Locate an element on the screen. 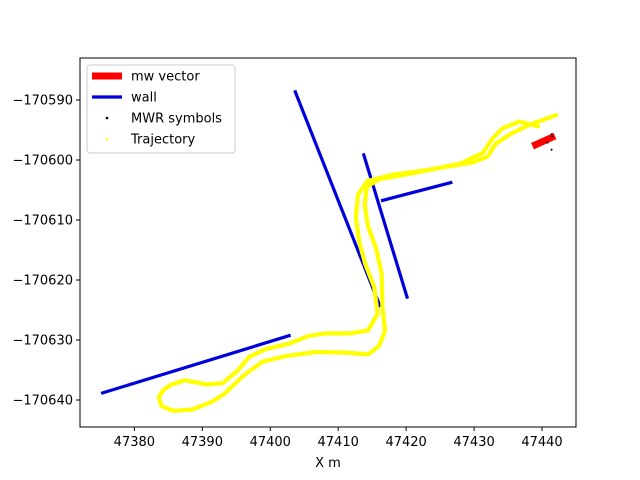 Image resolution: width=640 pixels, height=480 pixels. x-tick-label: 47390 is located at coordinates (202, 442).